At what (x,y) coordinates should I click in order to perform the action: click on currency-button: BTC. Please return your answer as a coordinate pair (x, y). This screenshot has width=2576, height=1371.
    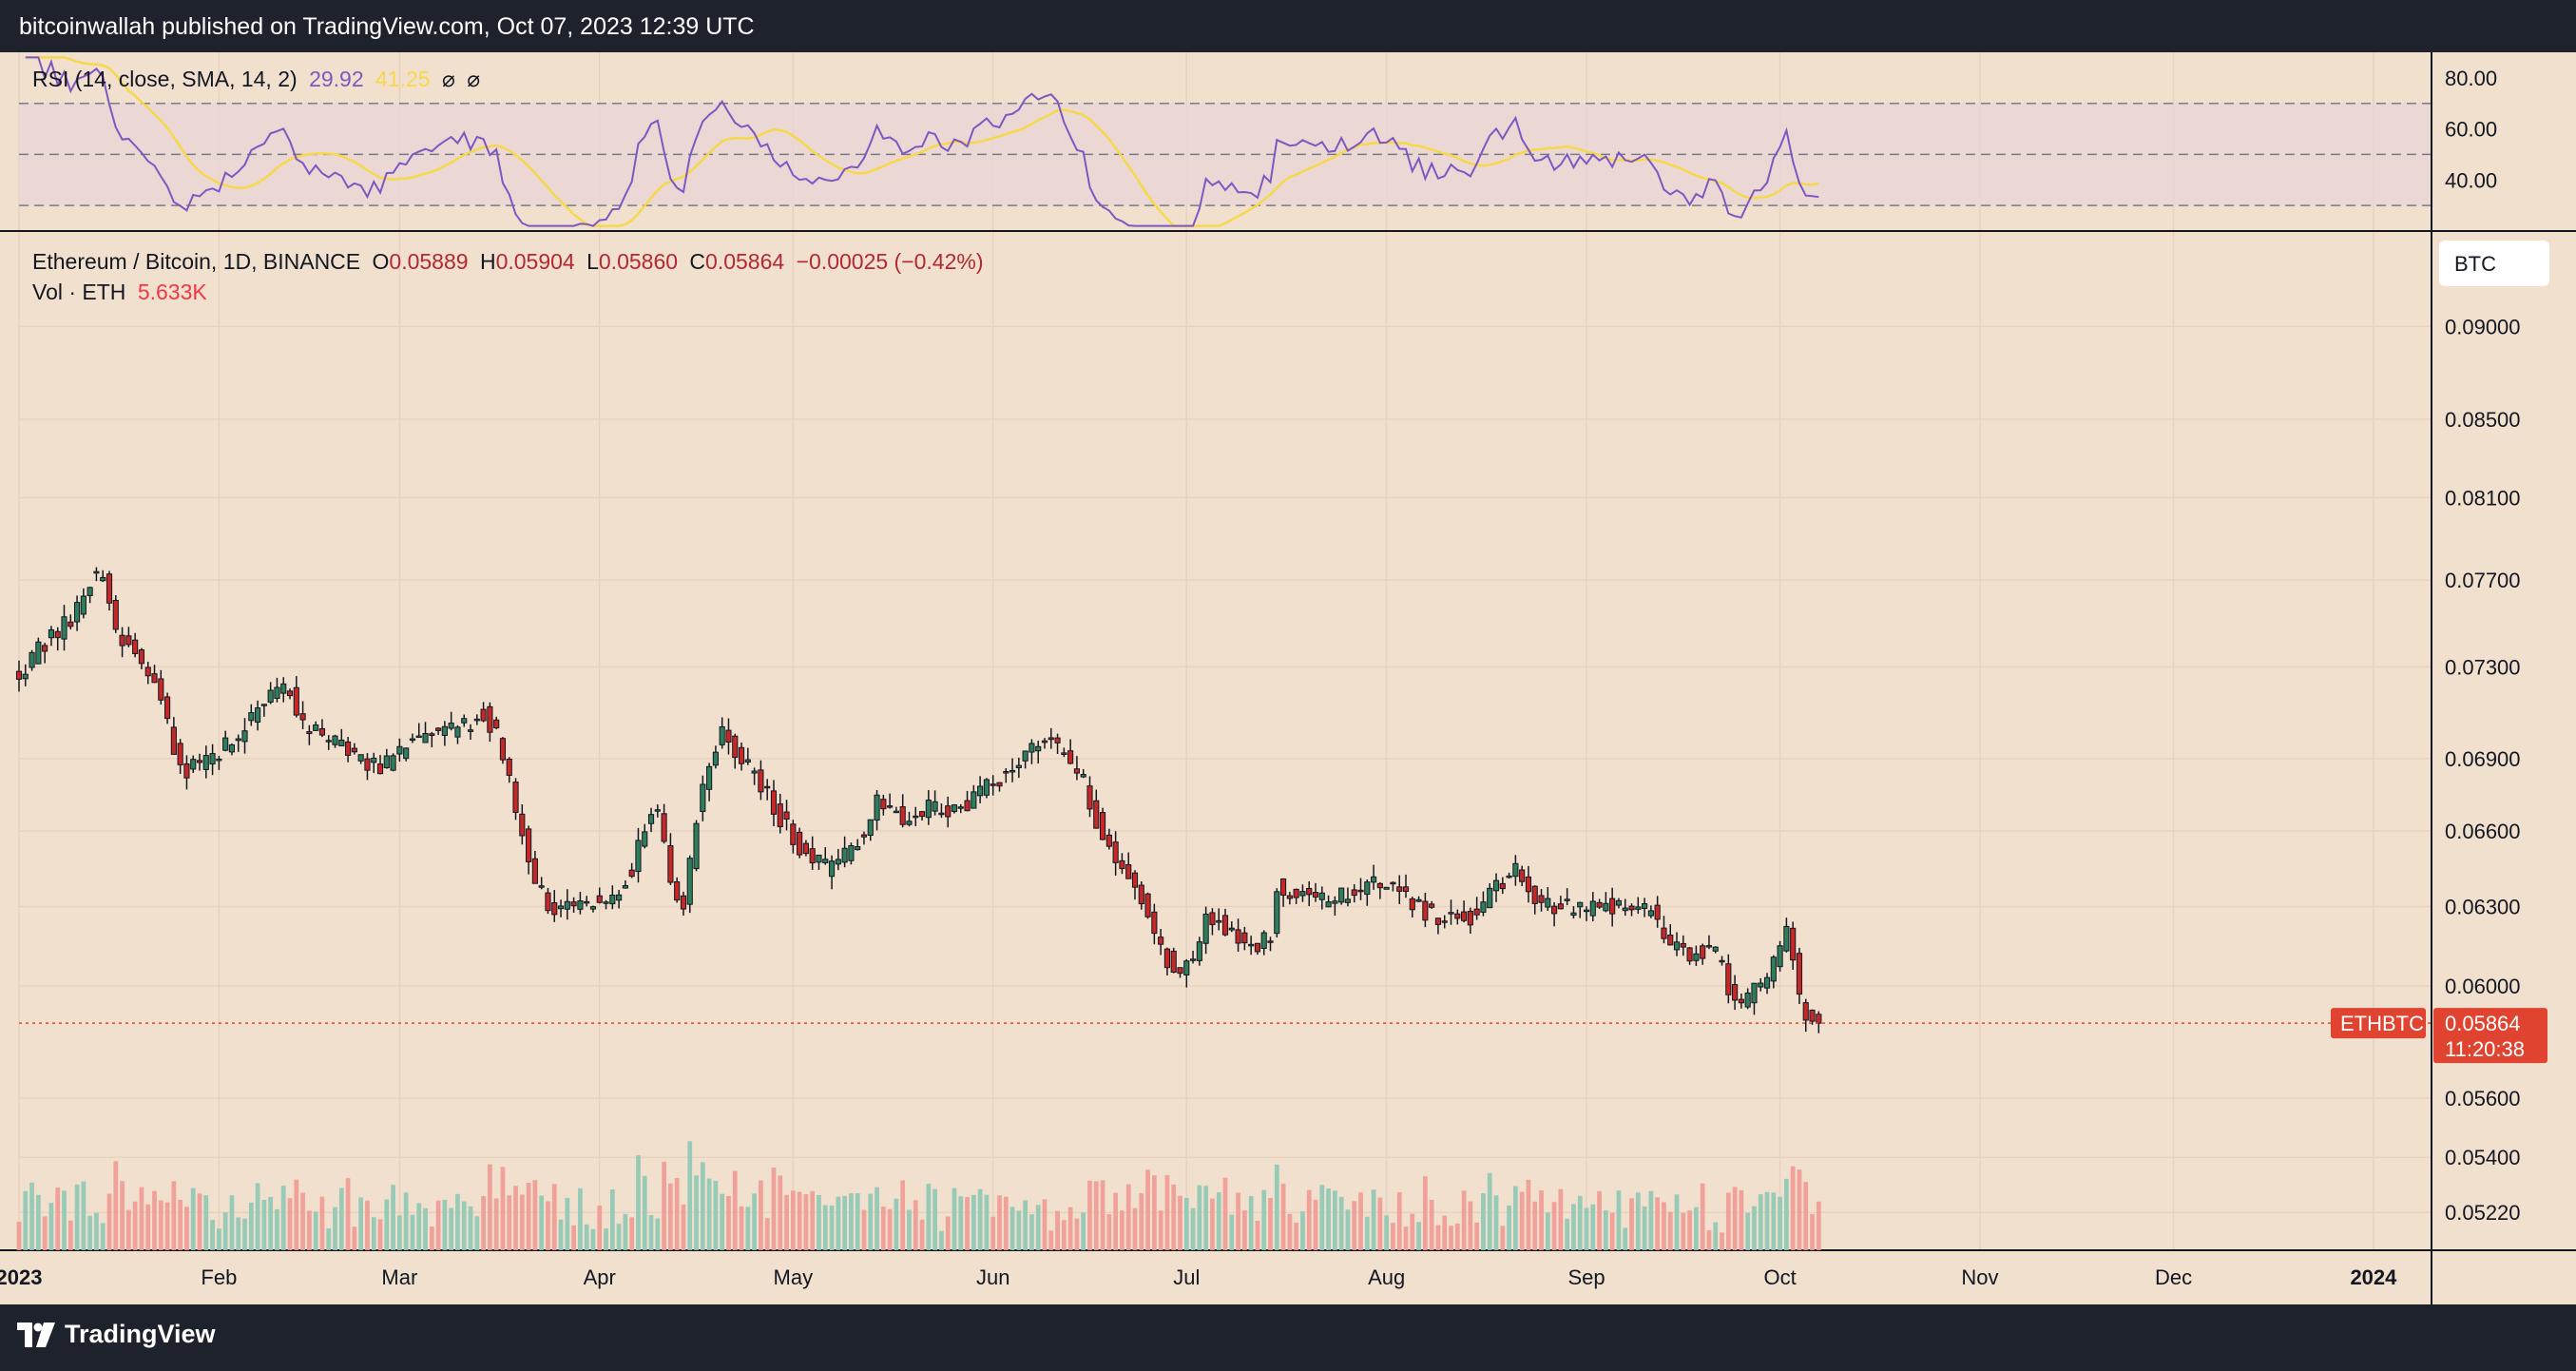
    Looking at the image, I should click on (2494, 263).